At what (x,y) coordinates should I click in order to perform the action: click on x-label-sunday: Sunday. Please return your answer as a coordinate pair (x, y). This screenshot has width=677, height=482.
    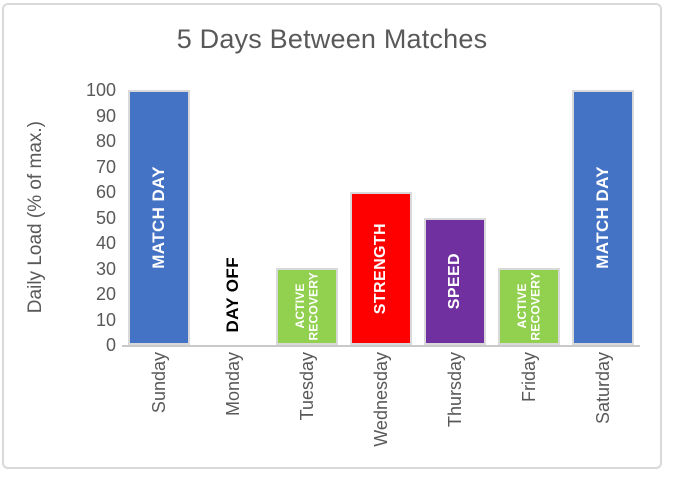
    Looking at the image, I should click on (159, 383).